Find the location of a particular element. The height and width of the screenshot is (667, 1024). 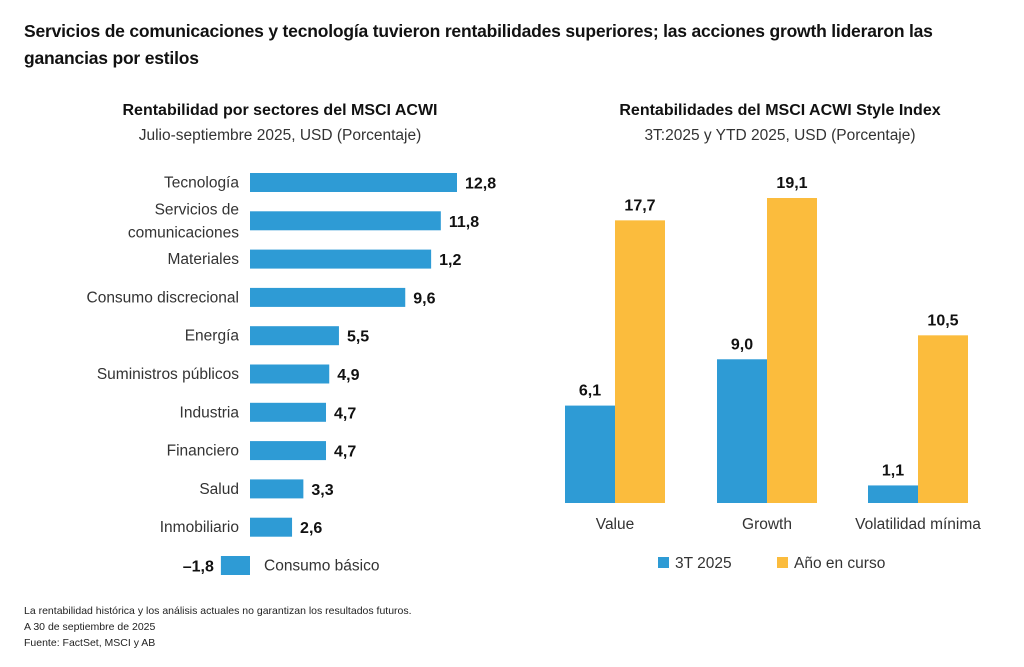

sector-label: Servicios de is located at coordinates (197, 209).